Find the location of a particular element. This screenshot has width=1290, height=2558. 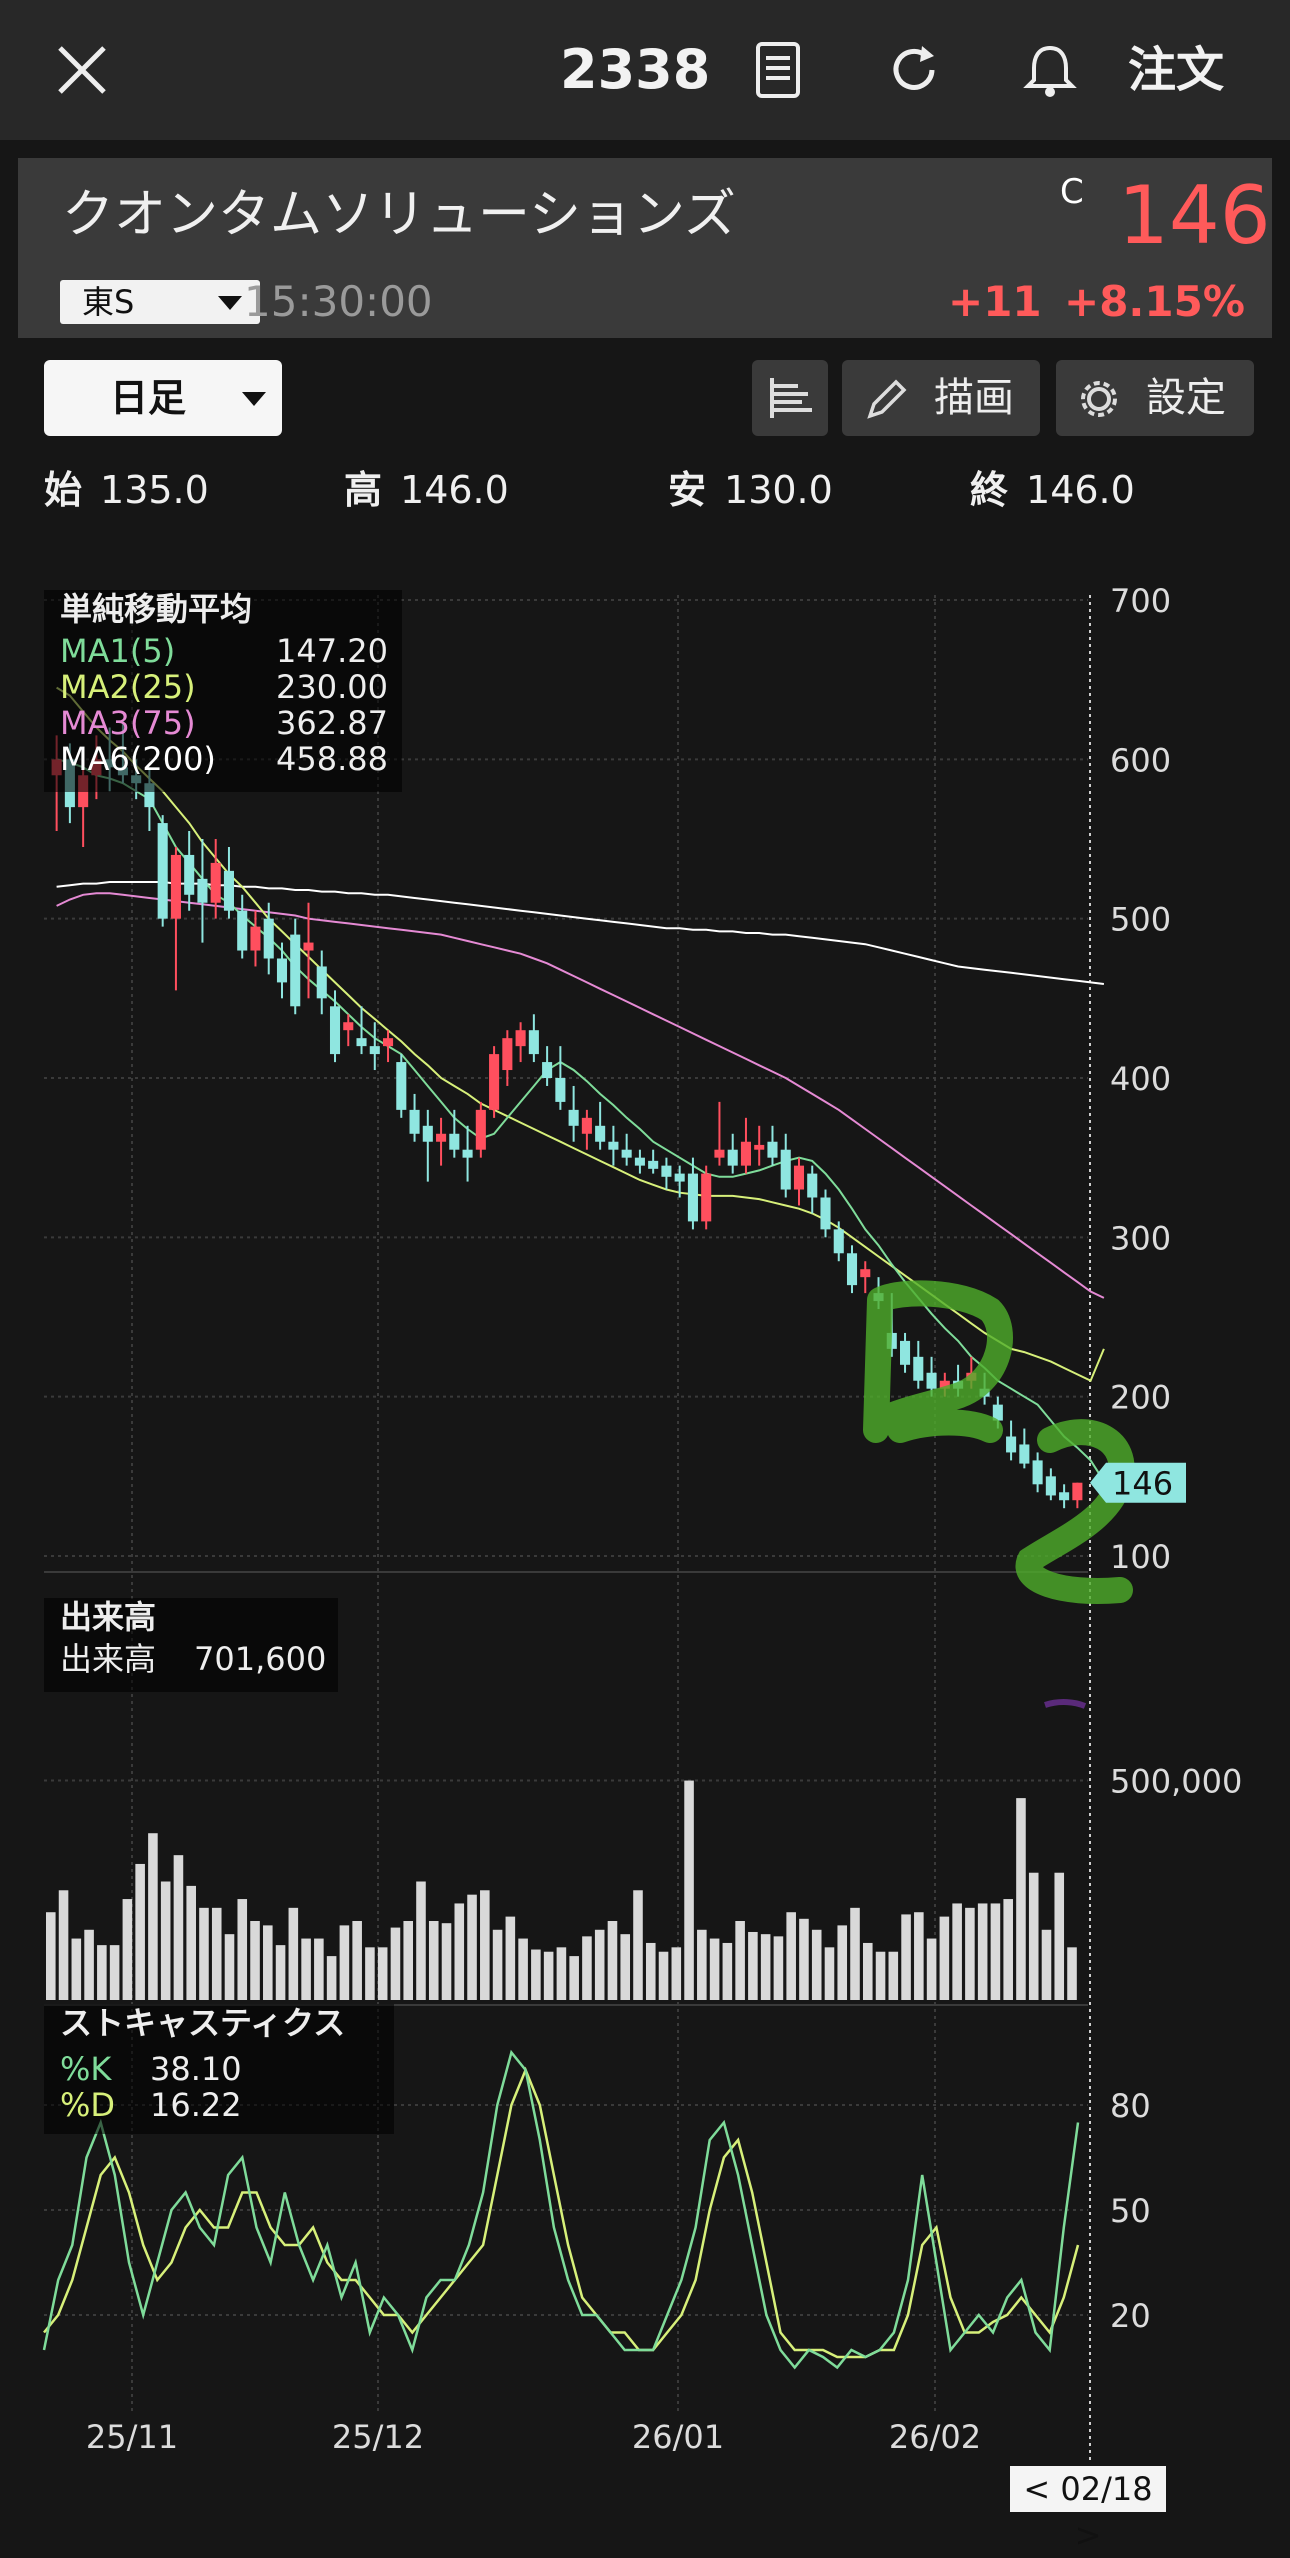

stochastic-axis-label: 20 is located at coordinates (1130, 2316).